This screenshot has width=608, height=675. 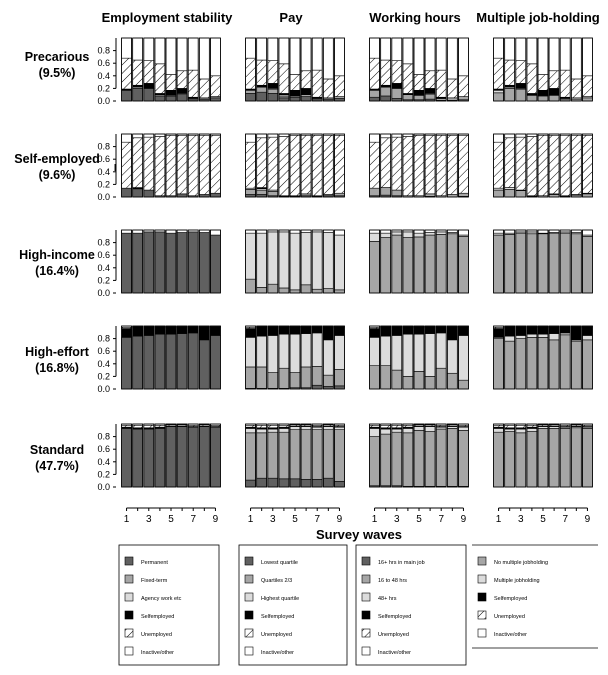 What do you see at coordinates (521, 519) in the screenshot?
I see `x-tick-label: 3` at bounding box center [521, 519].